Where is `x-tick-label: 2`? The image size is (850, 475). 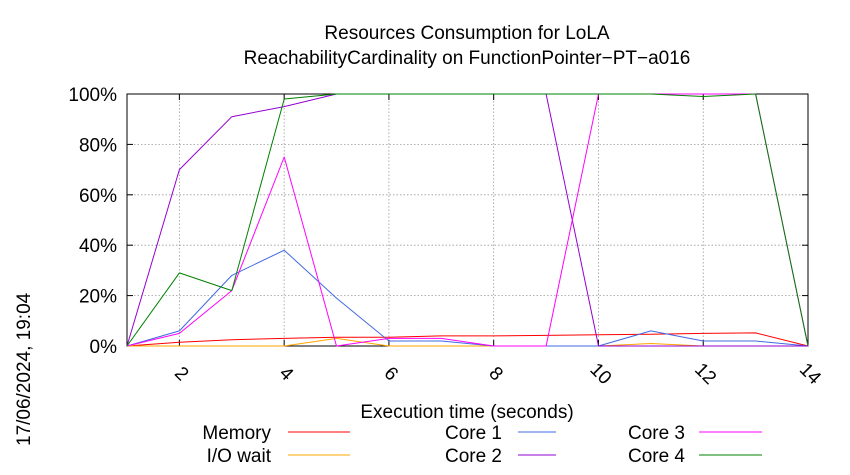 x-tick-label: 2 is located at coordinates (181, 374).